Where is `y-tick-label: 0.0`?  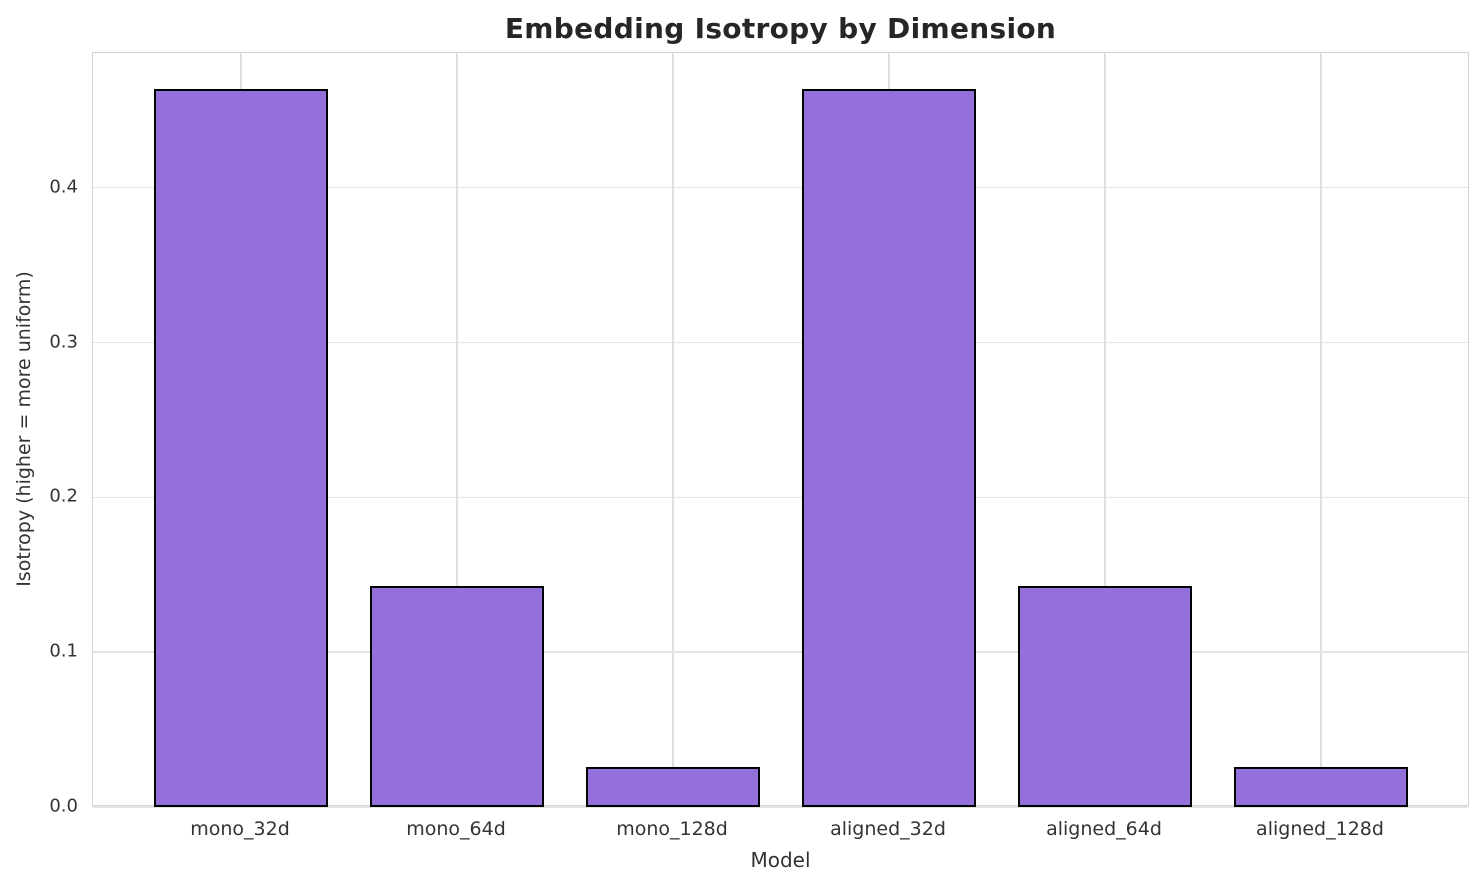 y-tick-label: 0.0 is located at coordinates (63, 806).